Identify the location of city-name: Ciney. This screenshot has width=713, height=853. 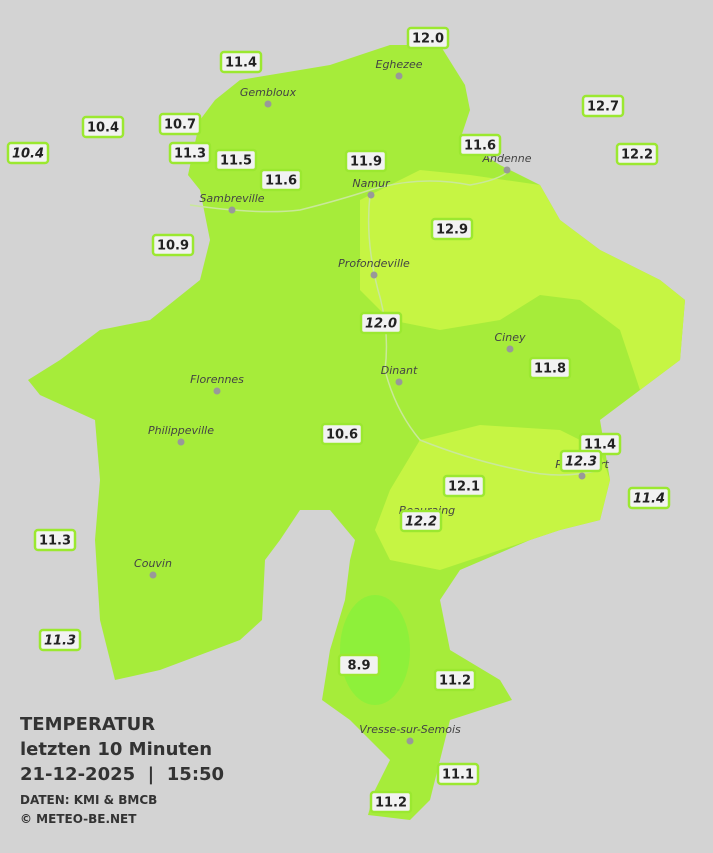
(510, 337).